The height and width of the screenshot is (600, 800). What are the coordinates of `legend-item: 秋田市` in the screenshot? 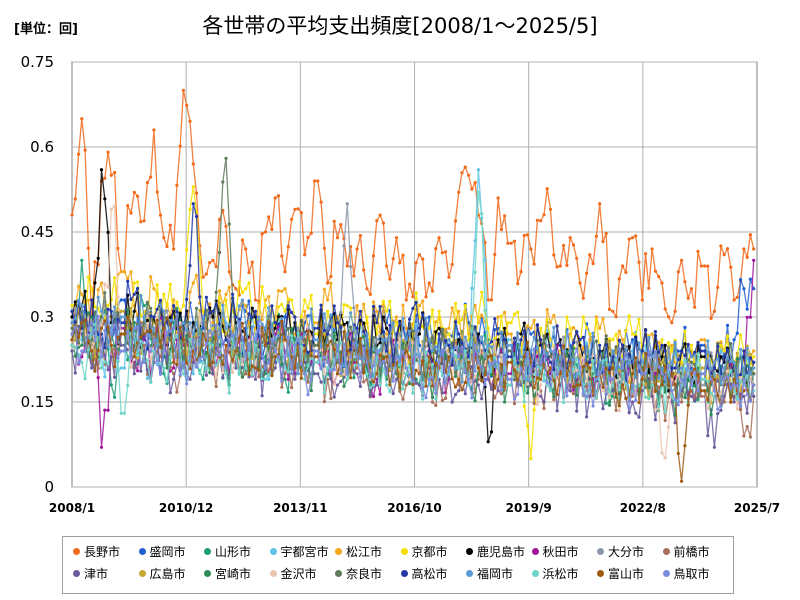 It's located at (564, 551).